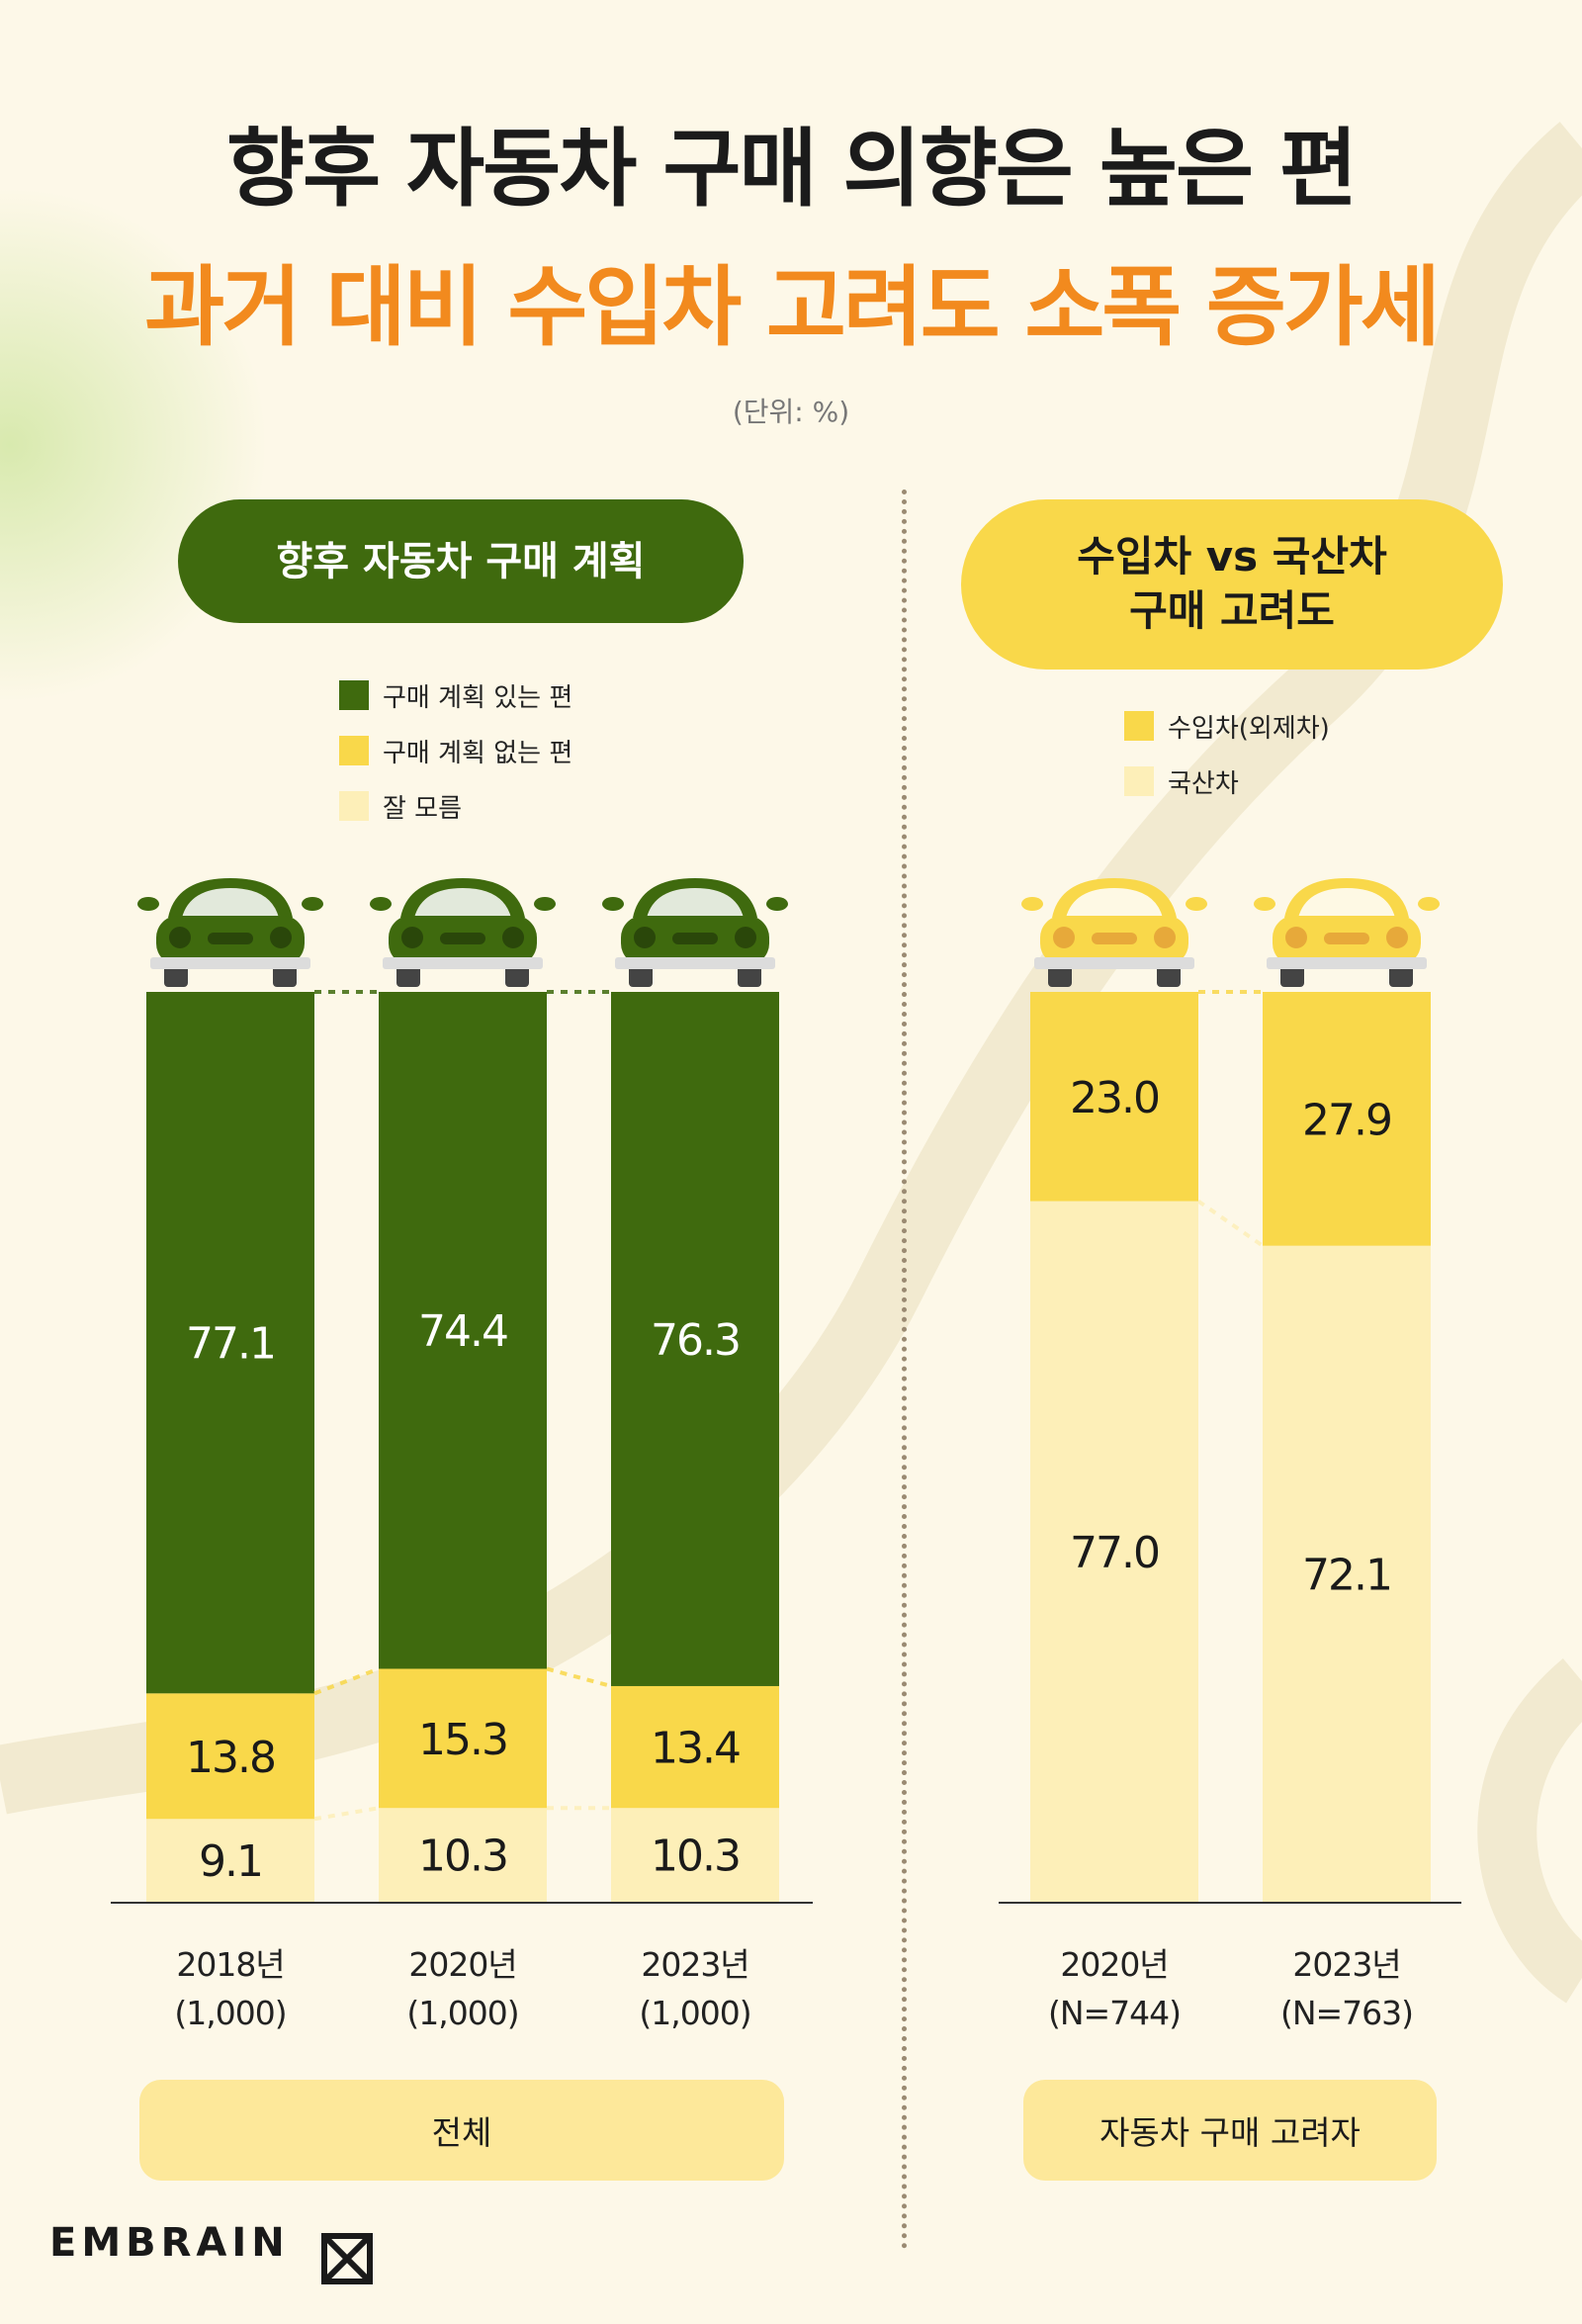 Image resolution: width=1582 pixels, height=2324 pixels. What do you see at coordinates (792, 307) in the screenshot?
I see `title-line2: 과거 대비 수입차 고려도 소폭 증가세` at bounding box center [792, 307].